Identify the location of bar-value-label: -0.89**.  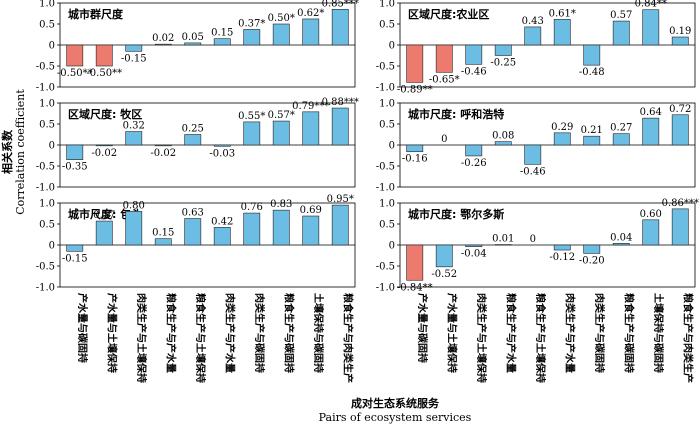
(415, 89).